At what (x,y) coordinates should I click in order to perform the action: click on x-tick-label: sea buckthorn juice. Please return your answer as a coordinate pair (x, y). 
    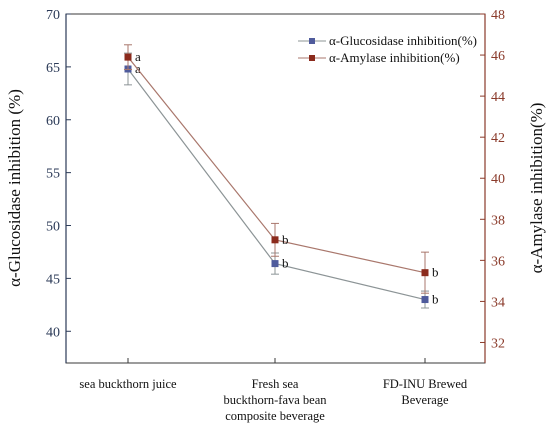
    Looking at the image, I should click on (128, 384).